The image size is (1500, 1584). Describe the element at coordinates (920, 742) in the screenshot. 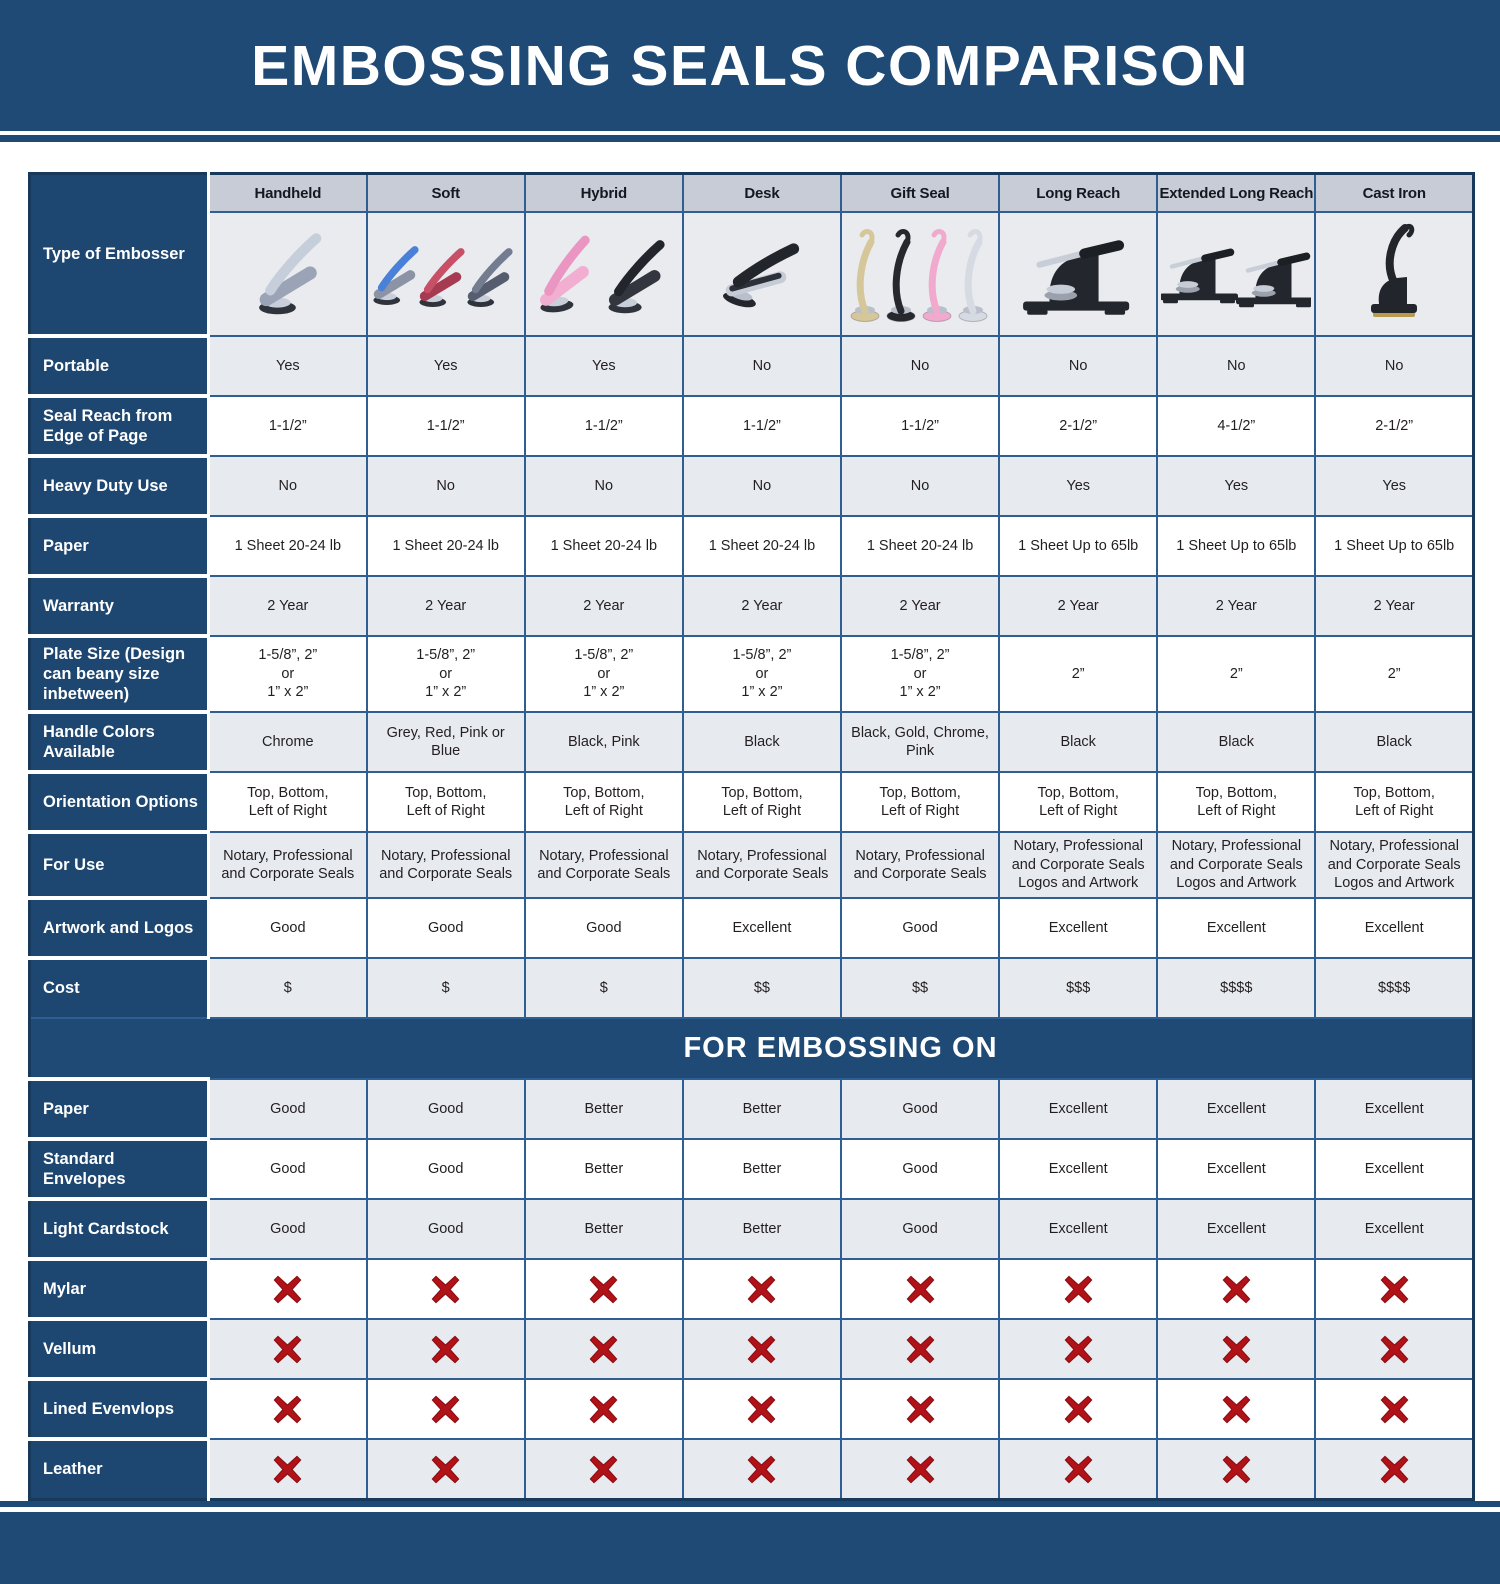

I see `table-cell: Black, Gold, Chrome, Pink` at that location.